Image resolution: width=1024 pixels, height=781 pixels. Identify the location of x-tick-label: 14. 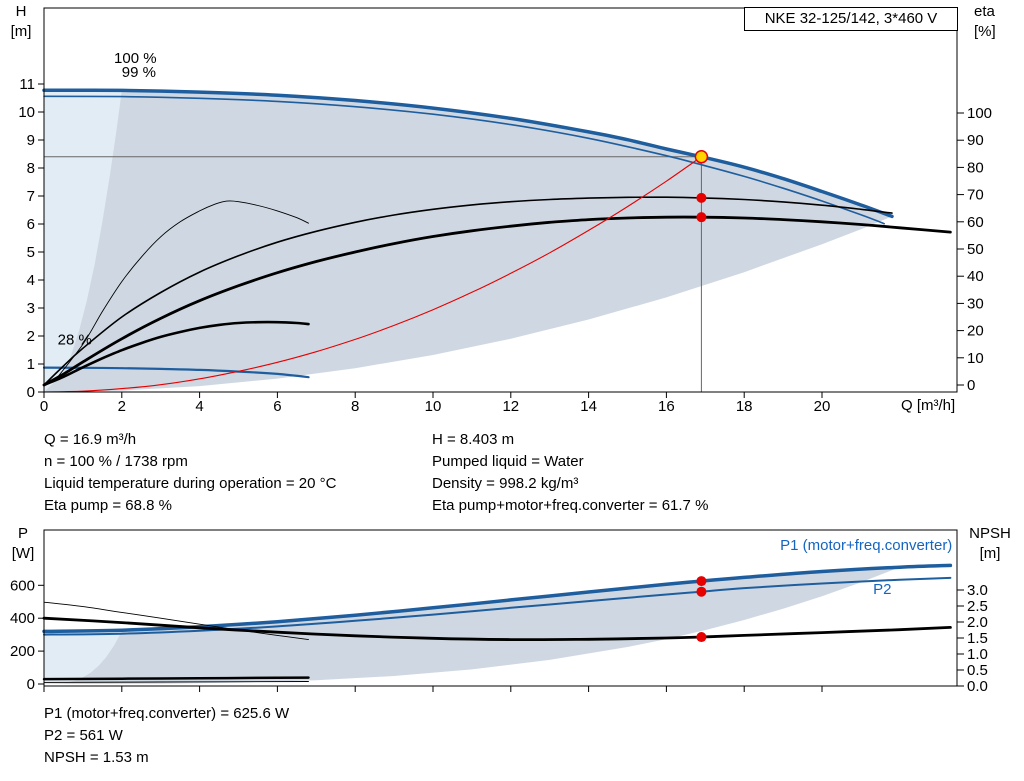
(588, 406).